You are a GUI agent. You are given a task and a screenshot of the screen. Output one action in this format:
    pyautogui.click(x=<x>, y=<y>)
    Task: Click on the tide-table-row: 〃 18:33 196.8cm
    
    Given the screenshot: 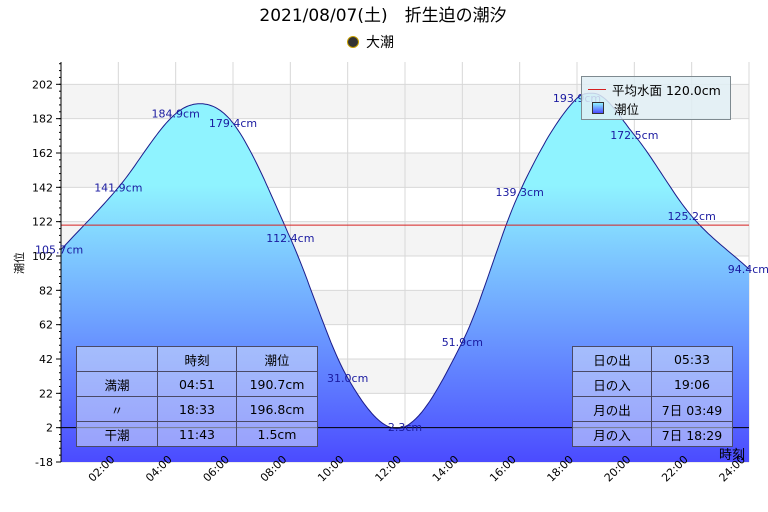 What is the action you would take?
    pyautogui.click(x=197, y=409)
    